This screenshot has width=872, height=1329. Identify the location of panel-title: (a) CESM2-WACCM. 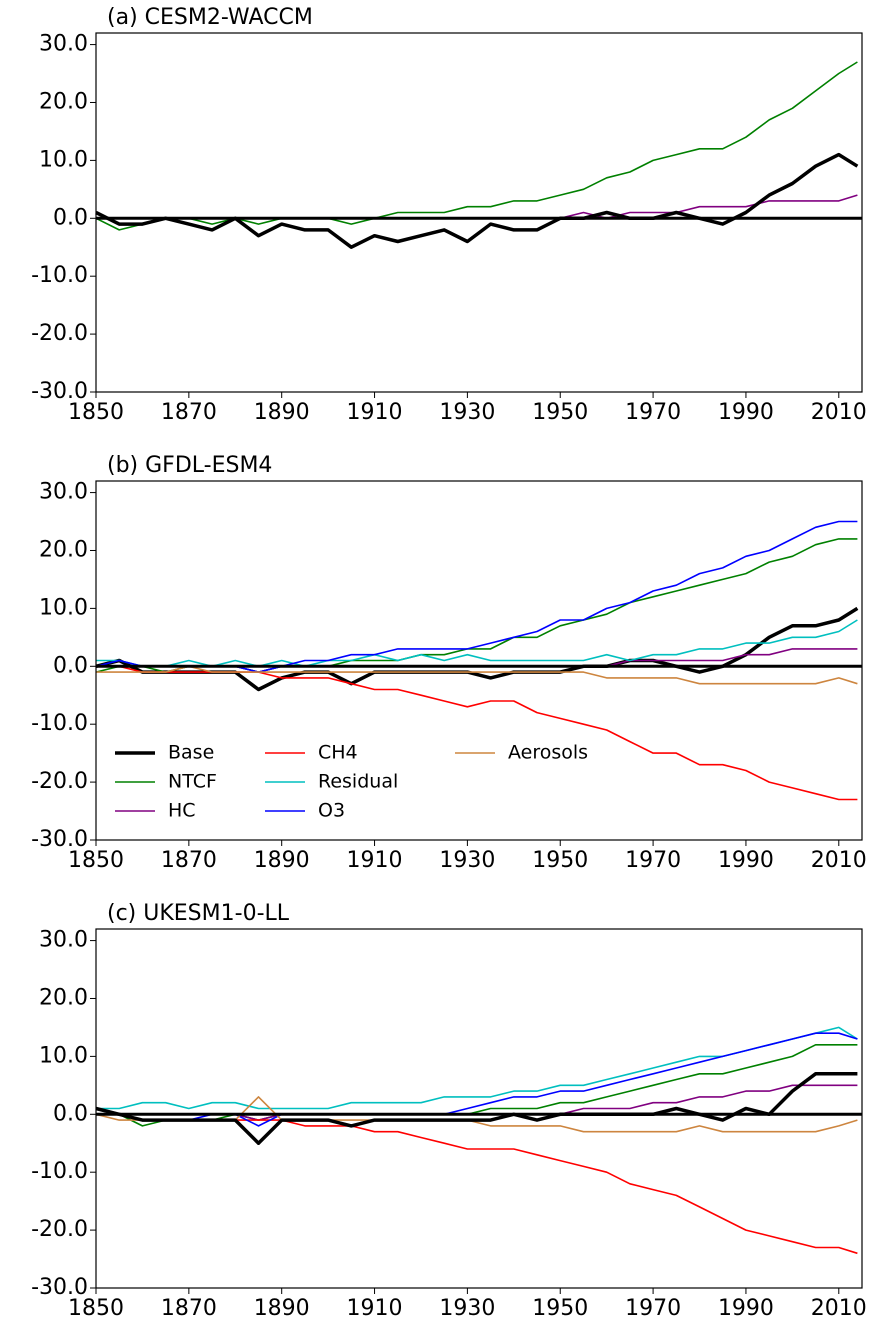
(210, 17).